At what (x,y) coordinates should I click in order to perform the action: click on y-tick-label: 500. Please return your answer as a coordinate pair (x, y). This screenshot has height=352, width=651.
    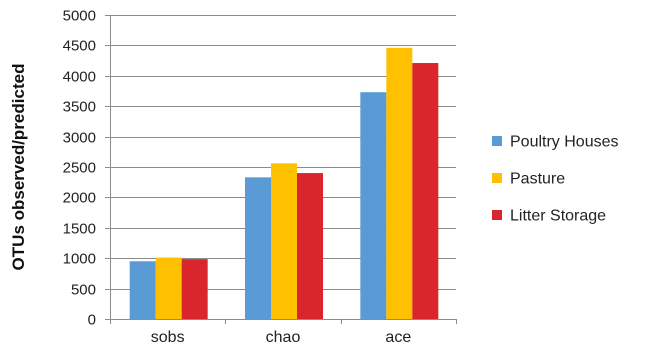
    Looking at the image, I should click on (83, 290).